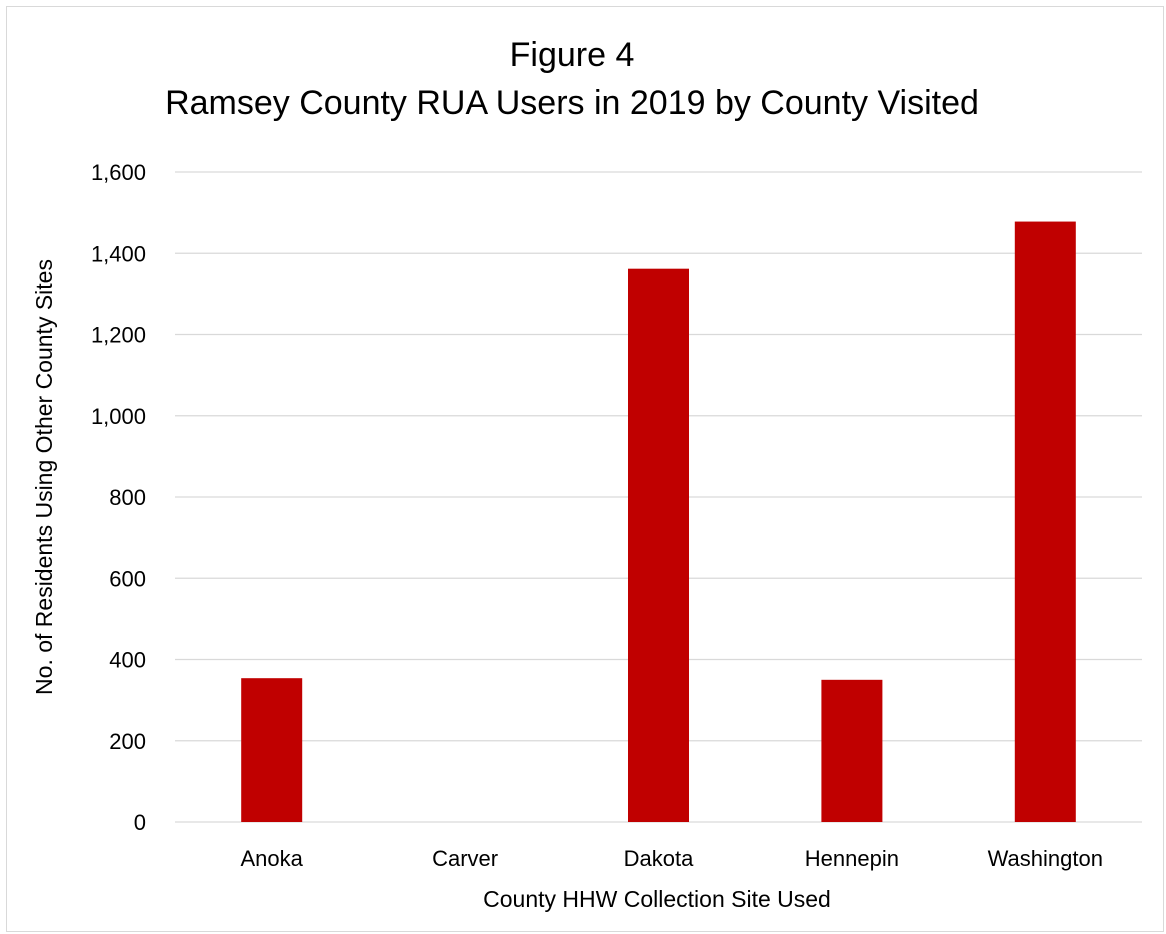  I want to click on y-tick-label: 600, so click(127, 578).